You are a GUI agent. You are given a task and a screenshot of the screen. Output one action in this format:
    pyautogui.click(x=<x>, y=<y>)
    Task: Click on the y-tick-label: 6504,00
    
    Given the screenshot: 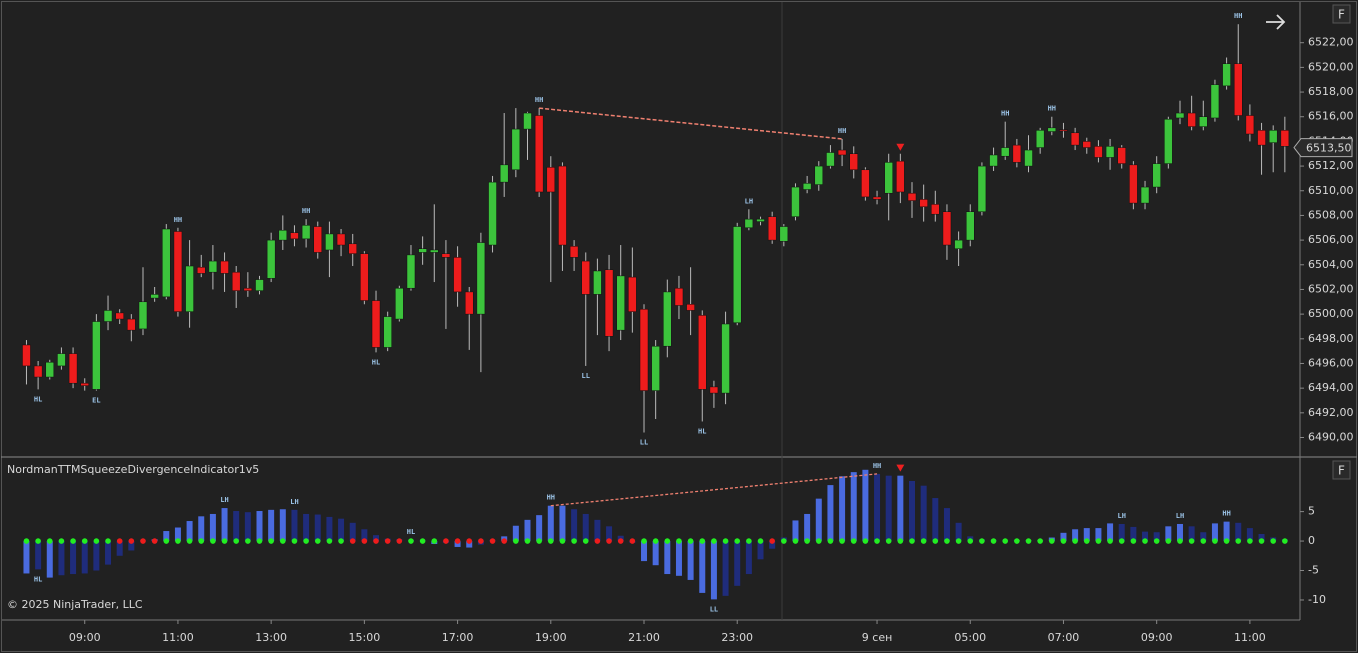 What is the action you would take?
    pyautogui.click(x=1331, y=264)
    